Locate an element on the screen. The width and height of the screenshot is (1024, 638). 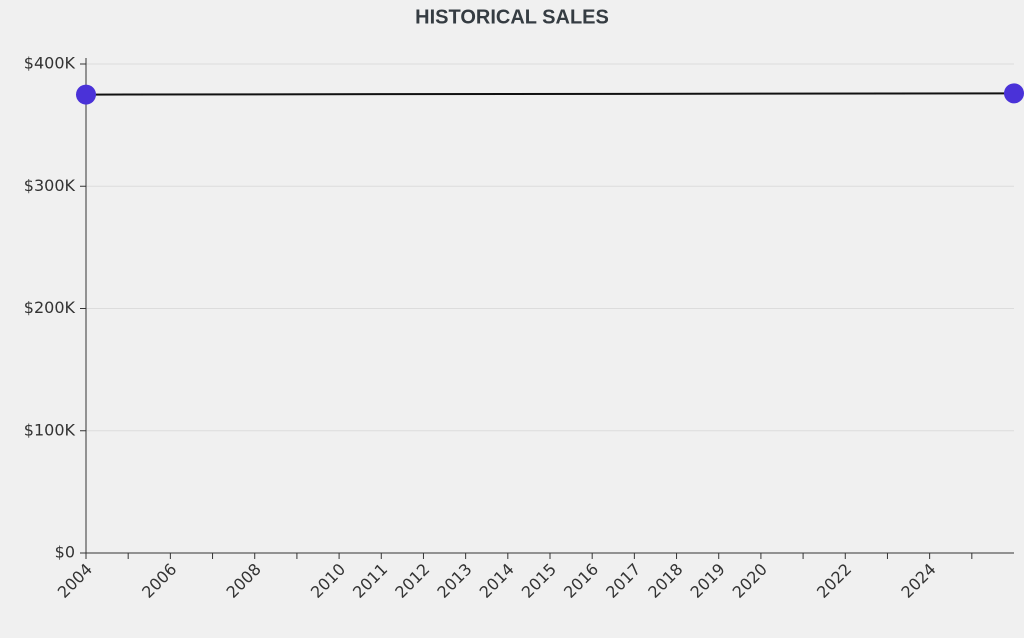
y-tick-label: $300K is located at coordinates (50, 185).